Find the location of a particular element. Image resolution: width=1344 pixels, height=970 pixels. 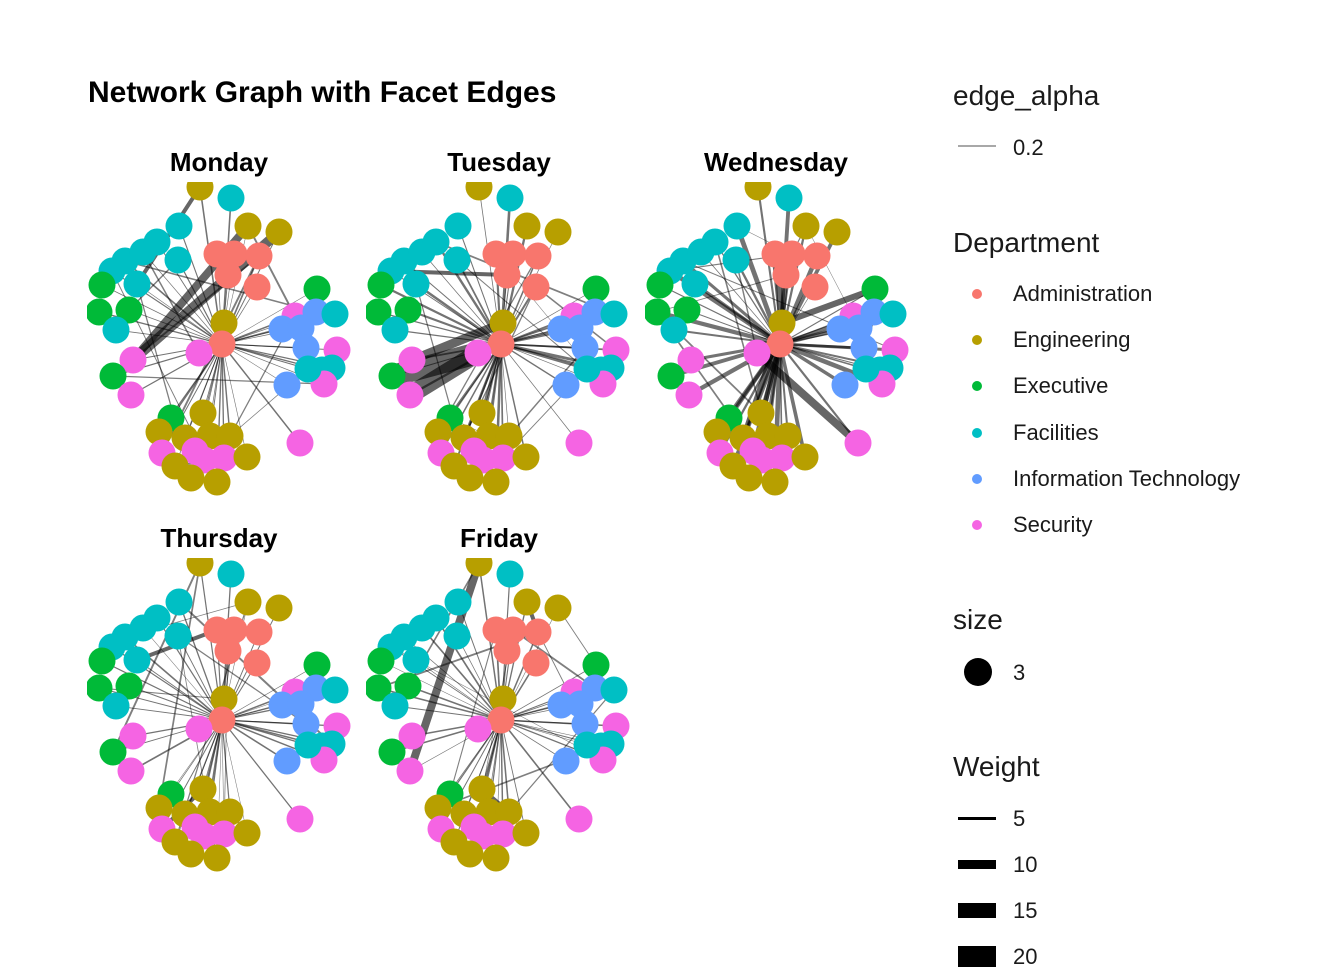

legend-key-administration is located at coordinates (977, 294).